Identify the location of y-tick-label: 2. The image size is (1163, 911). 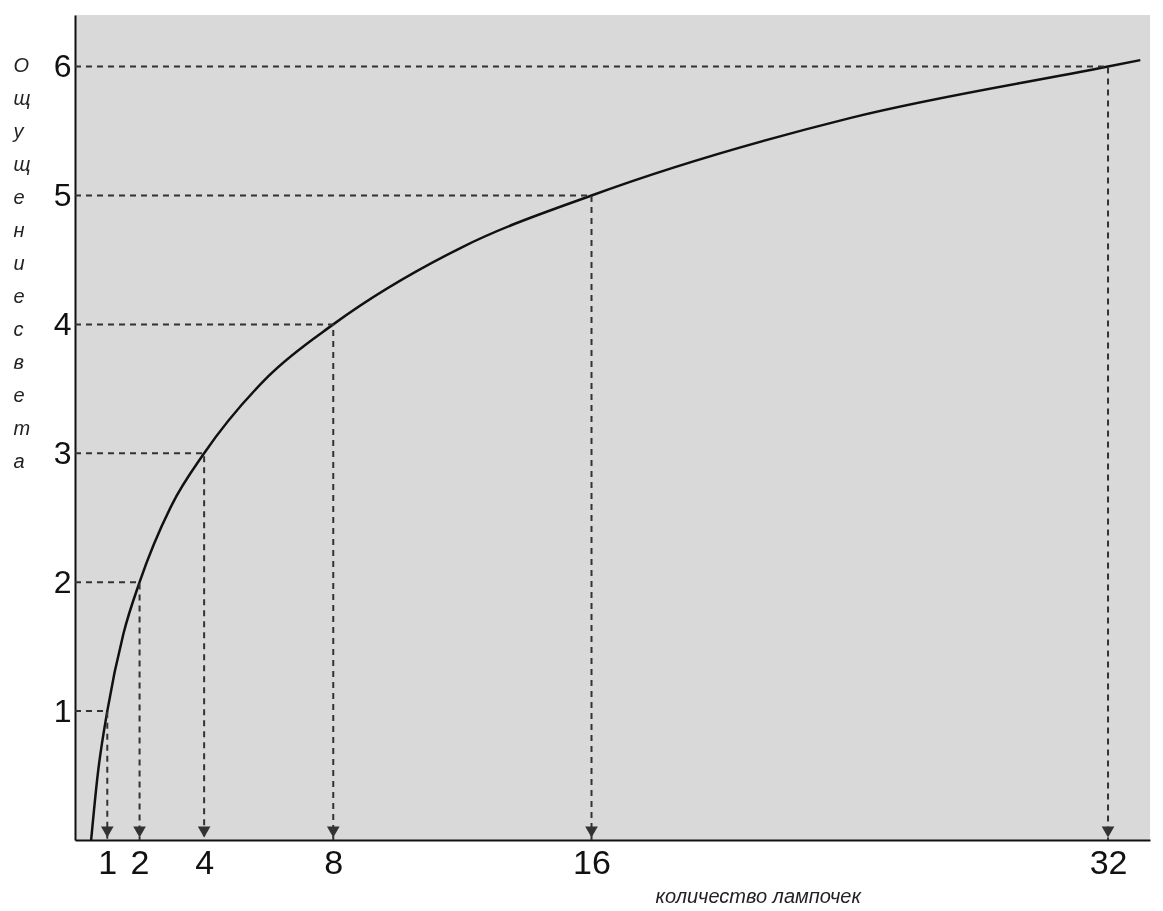
(62, 581).